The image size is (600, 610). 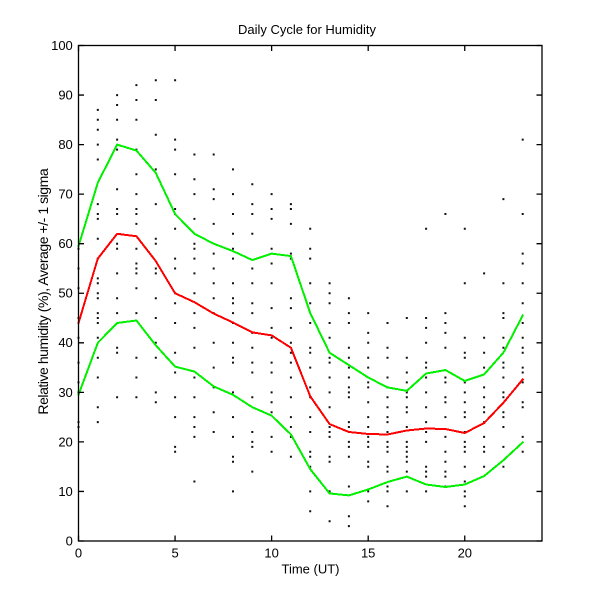 What do you see at coordinates (62, 45) in the screenshot?
I see `svg-text: 100` at bounding box center [62, 45].